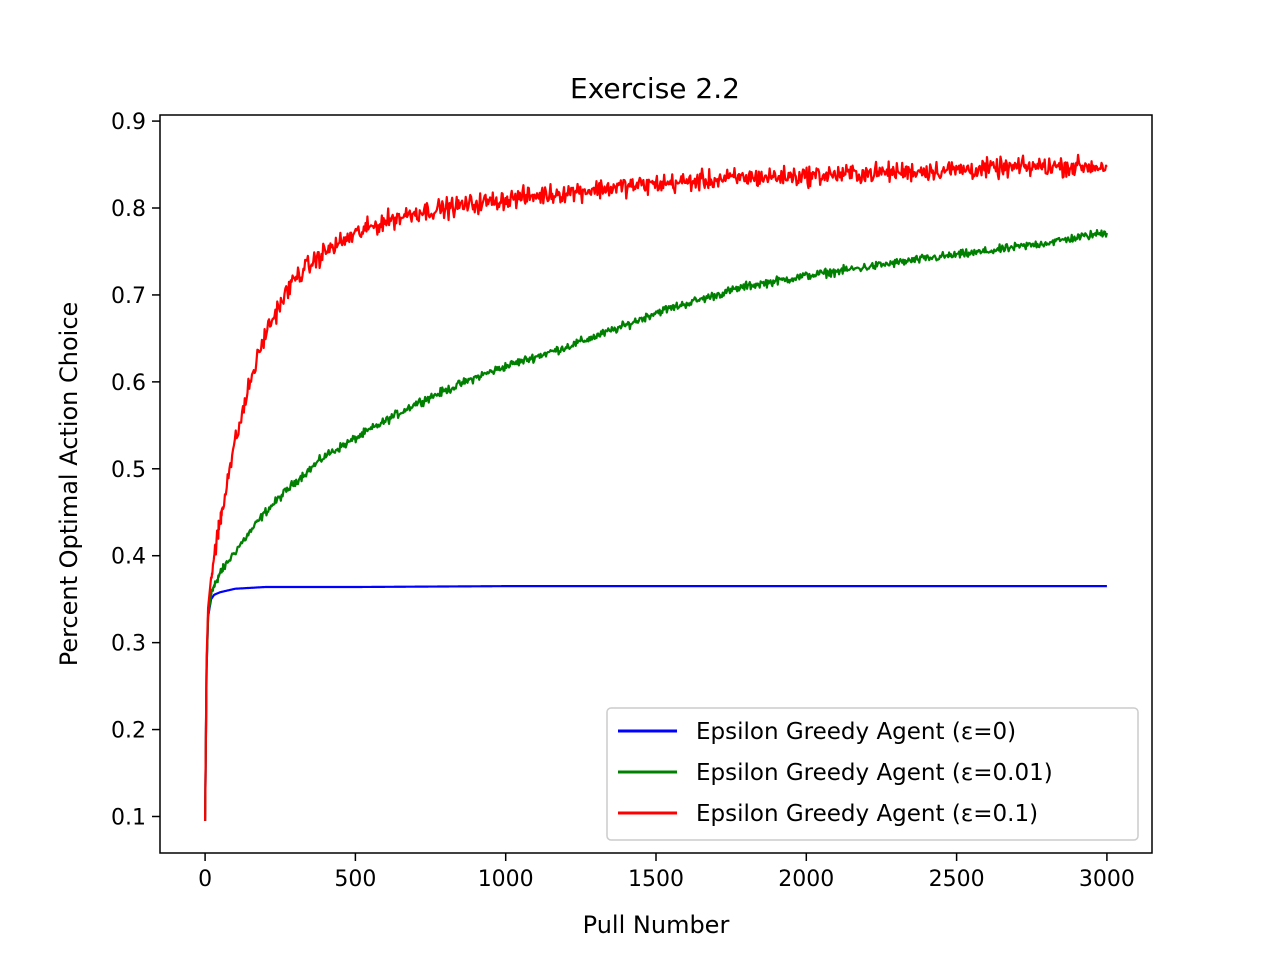 This screenshot has height=960, width=1280. I want to click on chart-title: Exercise 2.2, so click(655, 88).